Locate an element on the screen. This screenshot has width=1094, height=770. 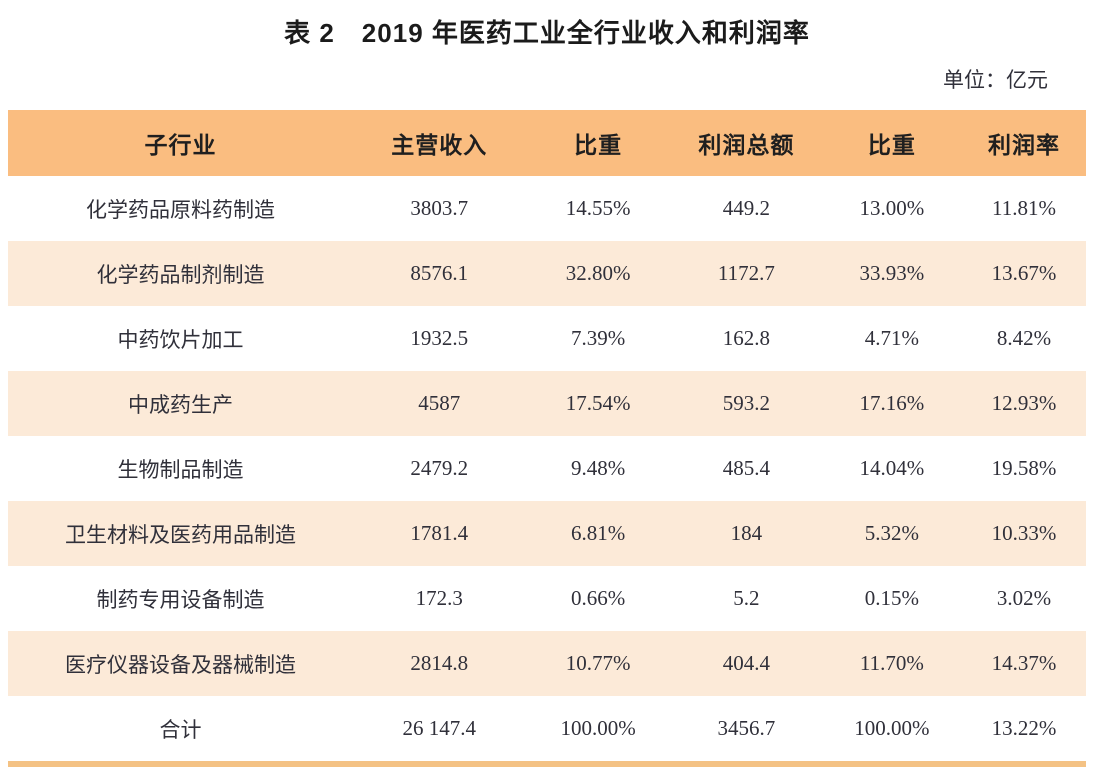
cell-profit-rate: 13.22% is located at coordinates (1024, 728).